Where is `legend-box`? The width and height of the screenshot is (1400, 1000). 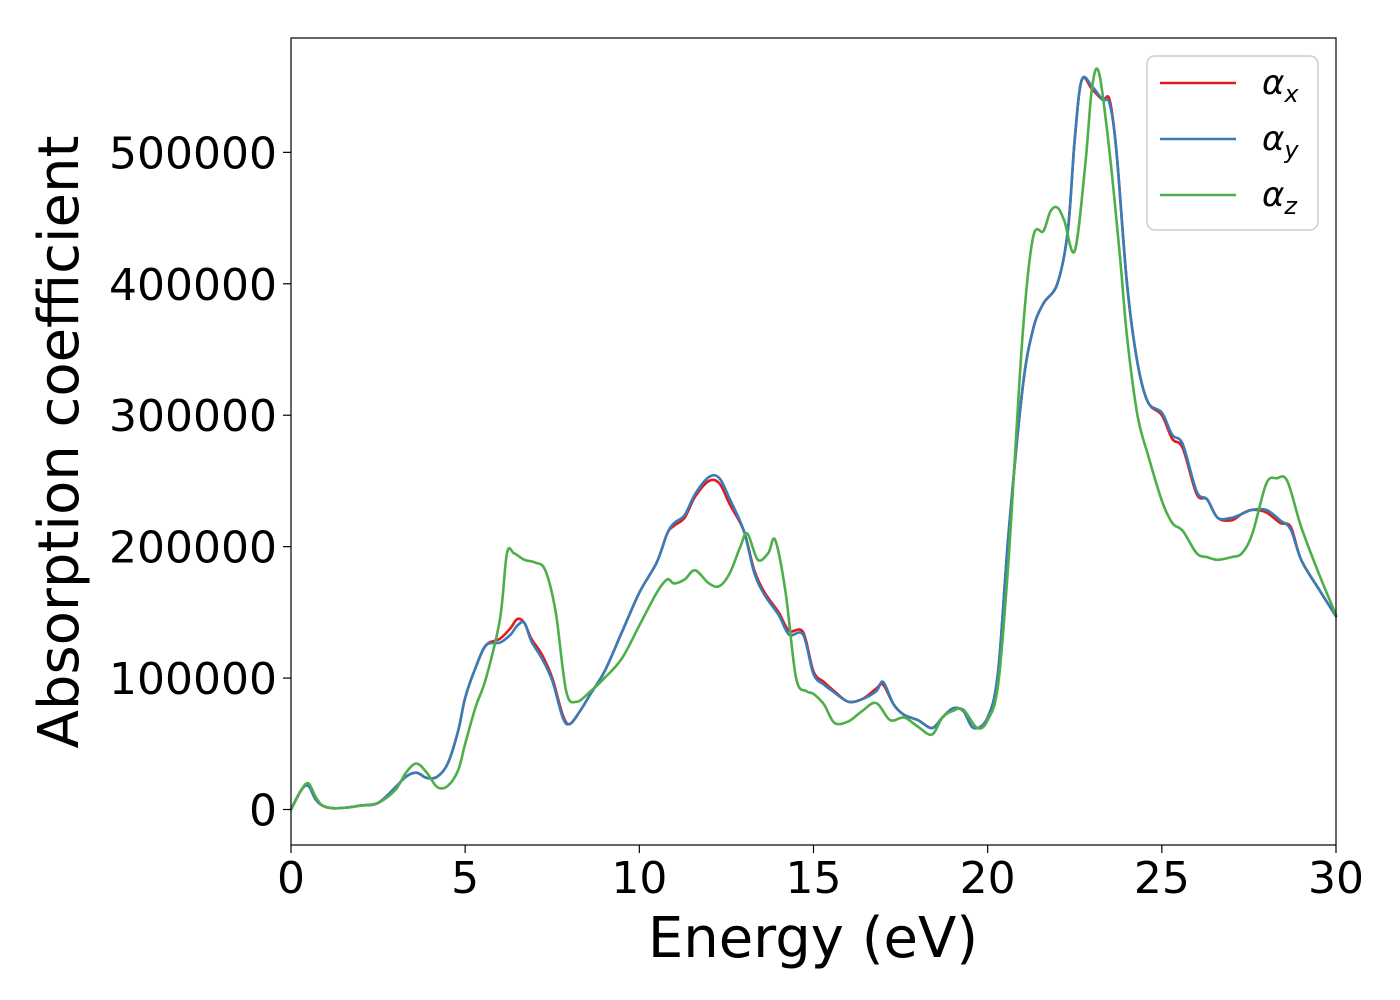
legend-box is located at coordinates (1232, 143).